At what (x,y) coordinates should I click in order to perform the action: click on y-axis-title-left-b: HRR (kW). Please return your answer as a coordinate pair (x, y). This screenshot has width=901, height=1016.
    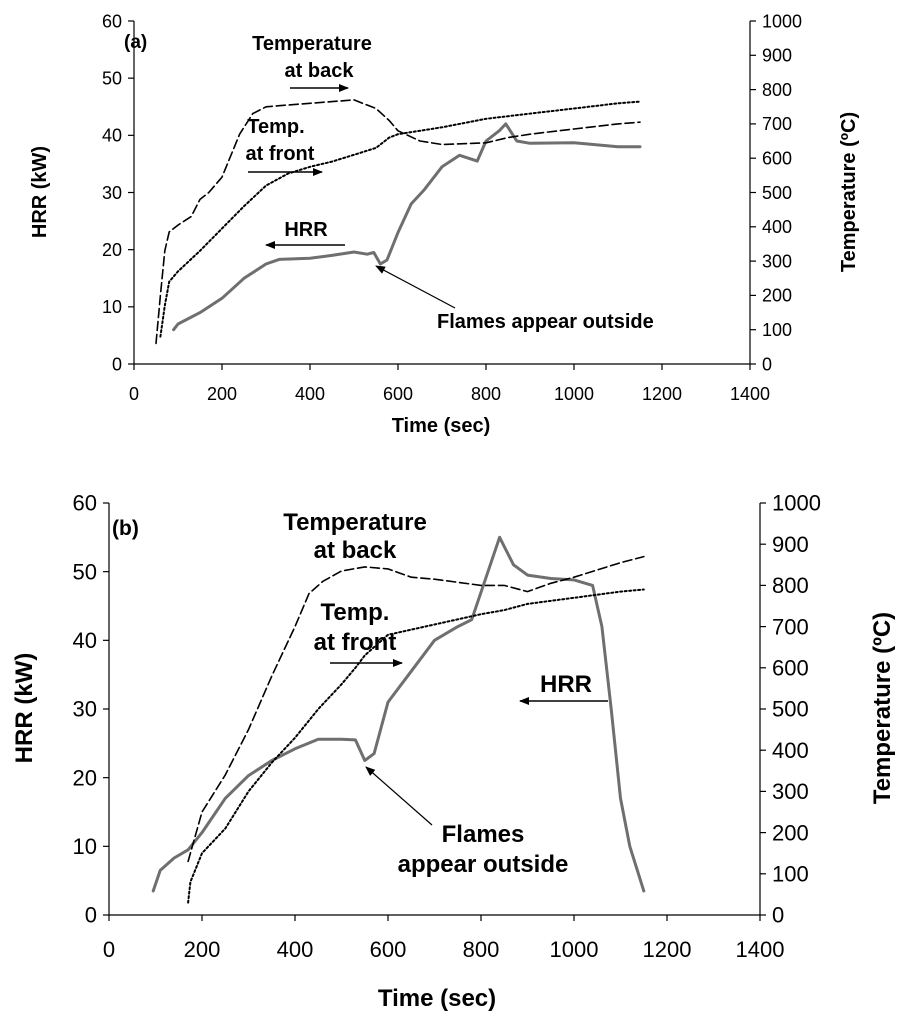
    Looking at the image, I should click on (24, 708).